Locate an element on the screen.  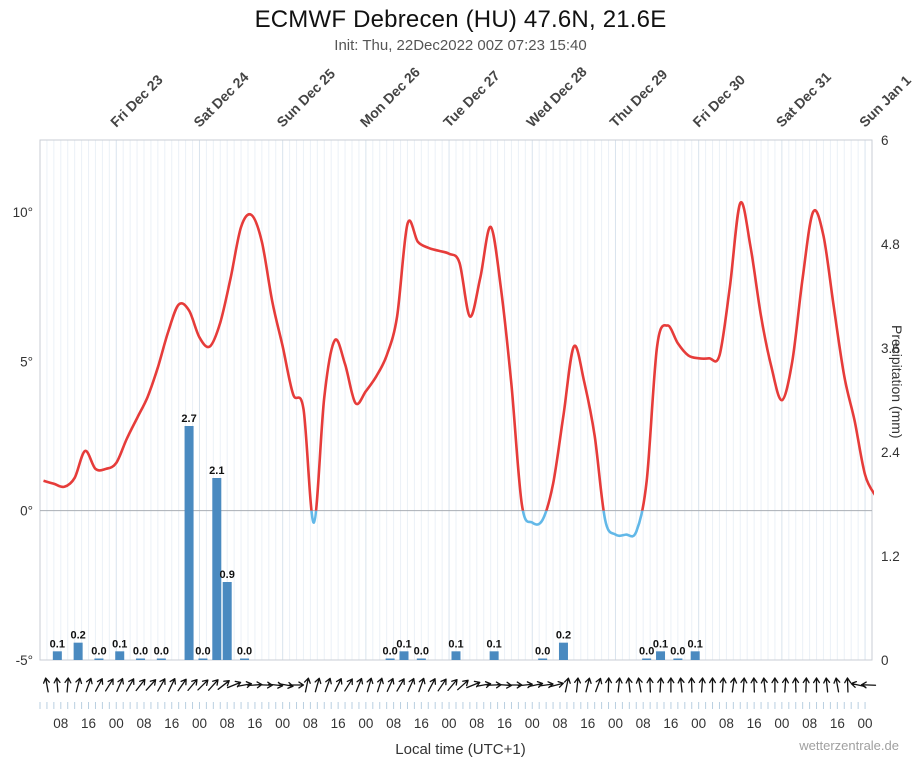
precip-bar-label: 0.2 is located at coordinates (563, 636).